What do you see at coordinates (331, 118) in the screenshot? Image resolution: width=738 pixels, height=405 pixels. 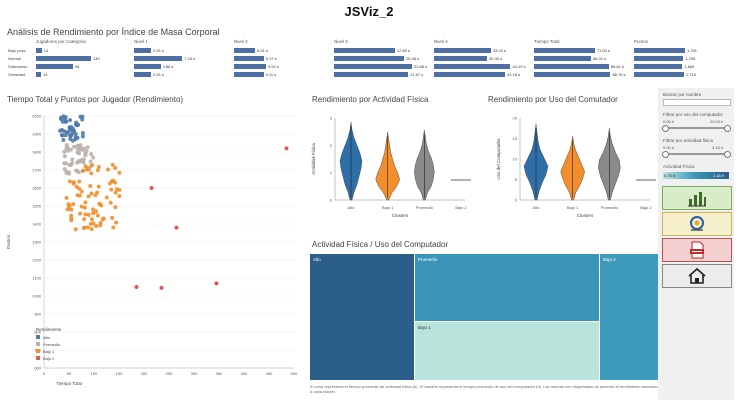 I see `y-tick-label: 3` at bounding box center [331, 118].